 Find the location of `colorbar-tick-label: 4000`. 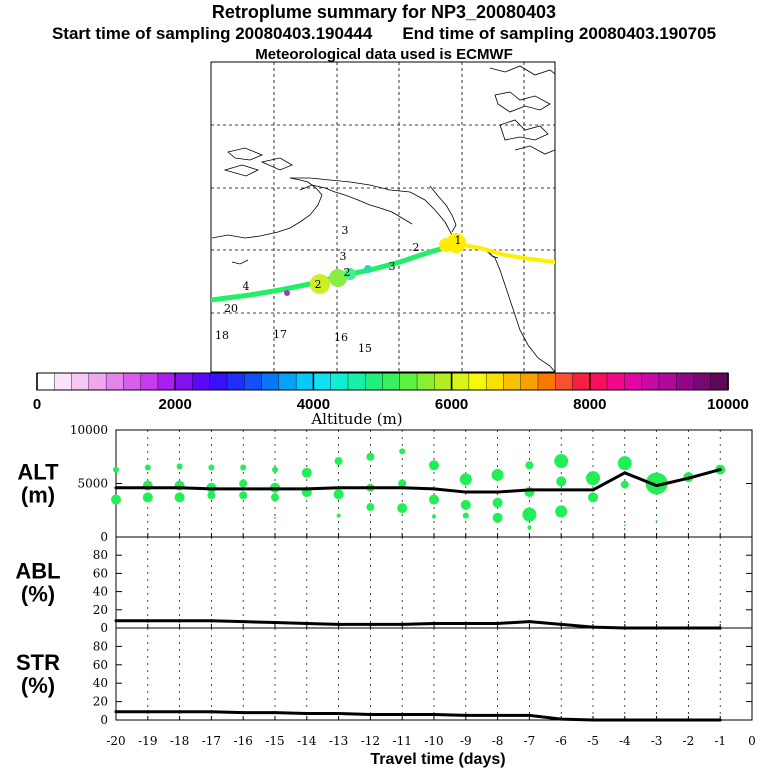

colorbar-tick-label: 4000 is located at coordinates (313, 404).